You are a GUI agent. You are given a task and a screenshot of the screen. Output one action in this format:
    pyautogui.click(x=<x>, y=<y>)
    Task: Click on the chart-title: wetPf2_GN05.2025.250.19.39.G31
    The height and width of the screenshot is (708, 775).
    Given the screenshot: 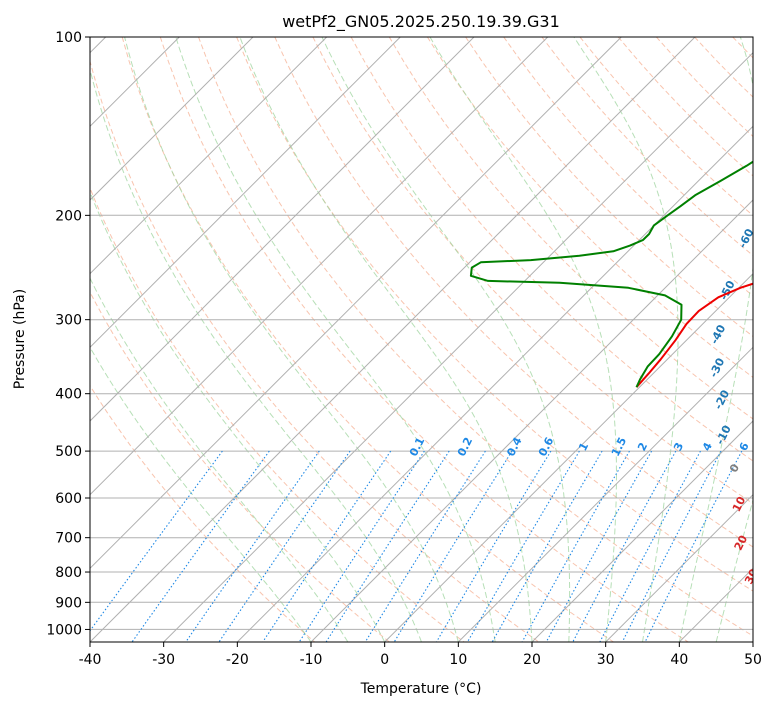 What is the action you would take?
    pyautogui.click(x=421, y=22)
    